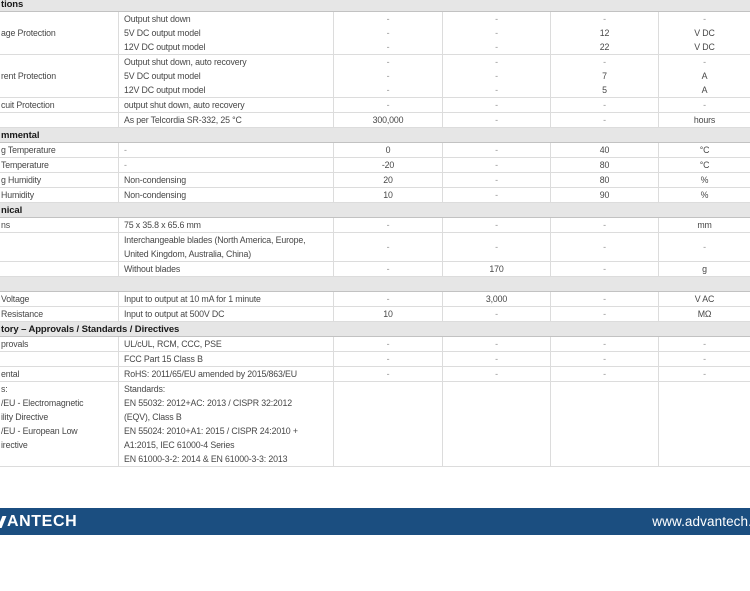  What do you see at coordinates (59, 76) in the screenshot?
I see `spec-label-cell: rent Protection` at bounding box center [59, 76].